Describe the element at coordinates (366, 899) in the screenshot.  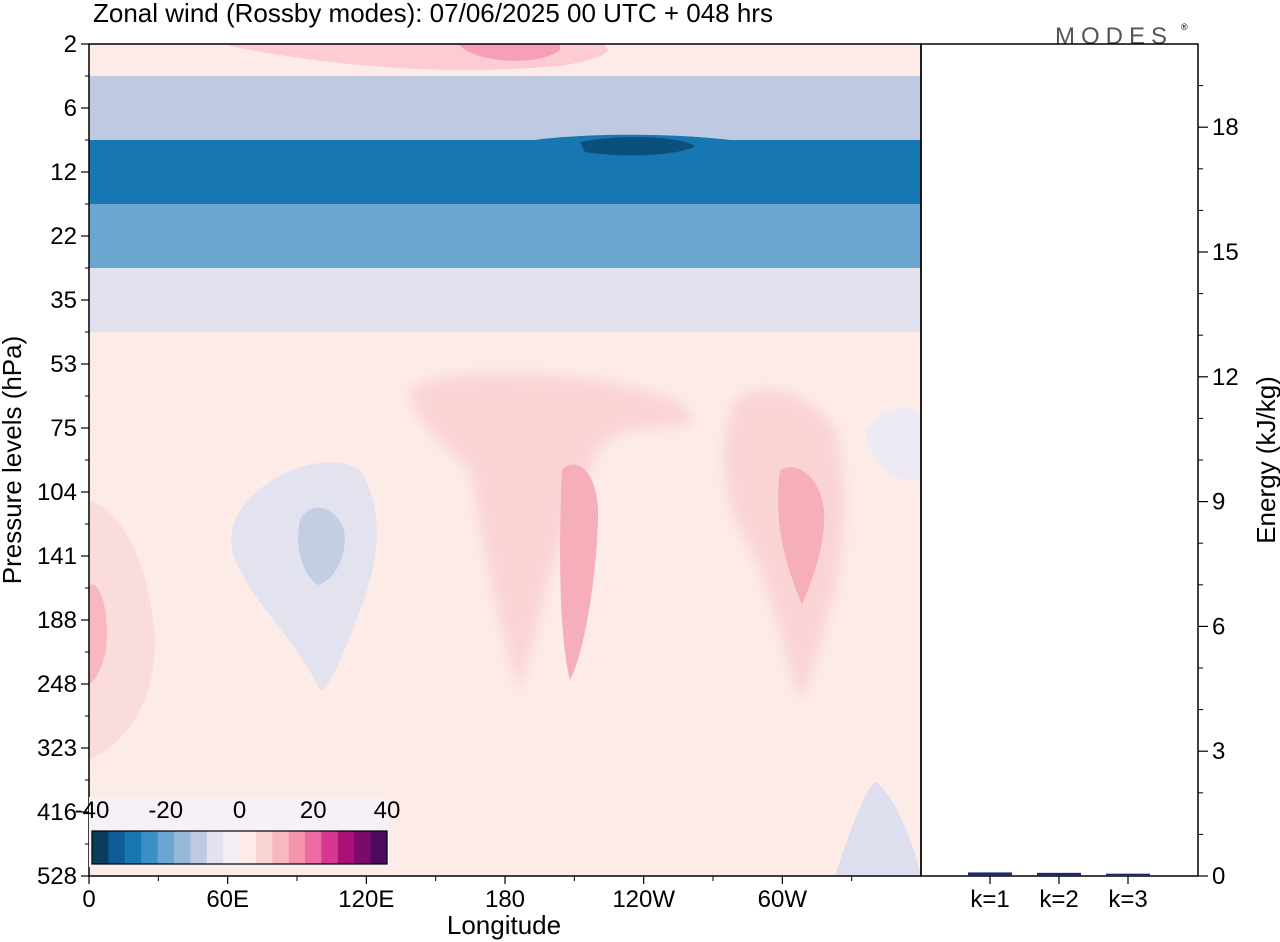
I see `x-tick-label-120E: 120E` at that location.